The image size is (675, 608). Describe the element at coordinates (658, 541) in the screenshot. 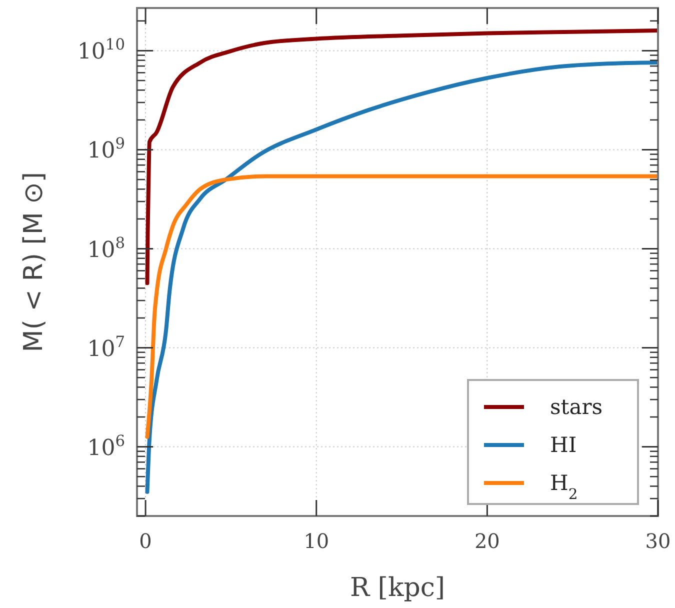

I see `x-tick-label: 30` at that location.